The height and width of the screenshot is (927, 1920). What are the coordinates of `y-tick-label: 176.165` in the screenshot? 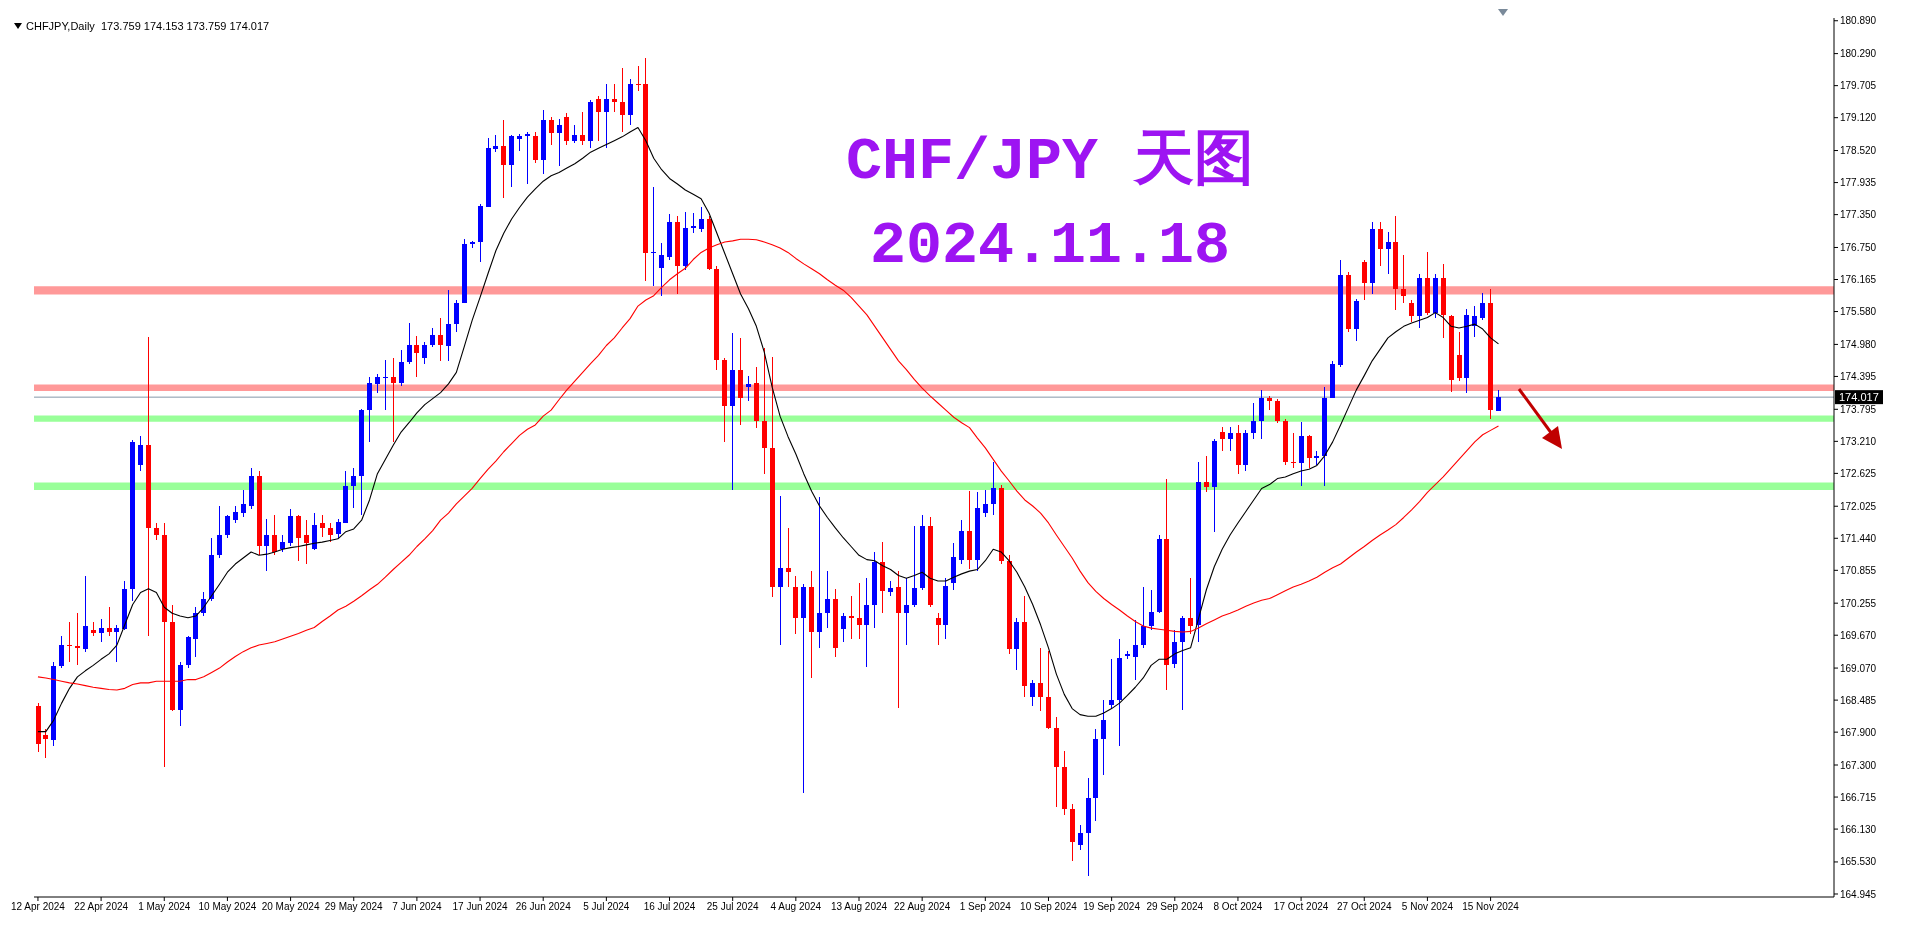 It's located at (1858, 280).